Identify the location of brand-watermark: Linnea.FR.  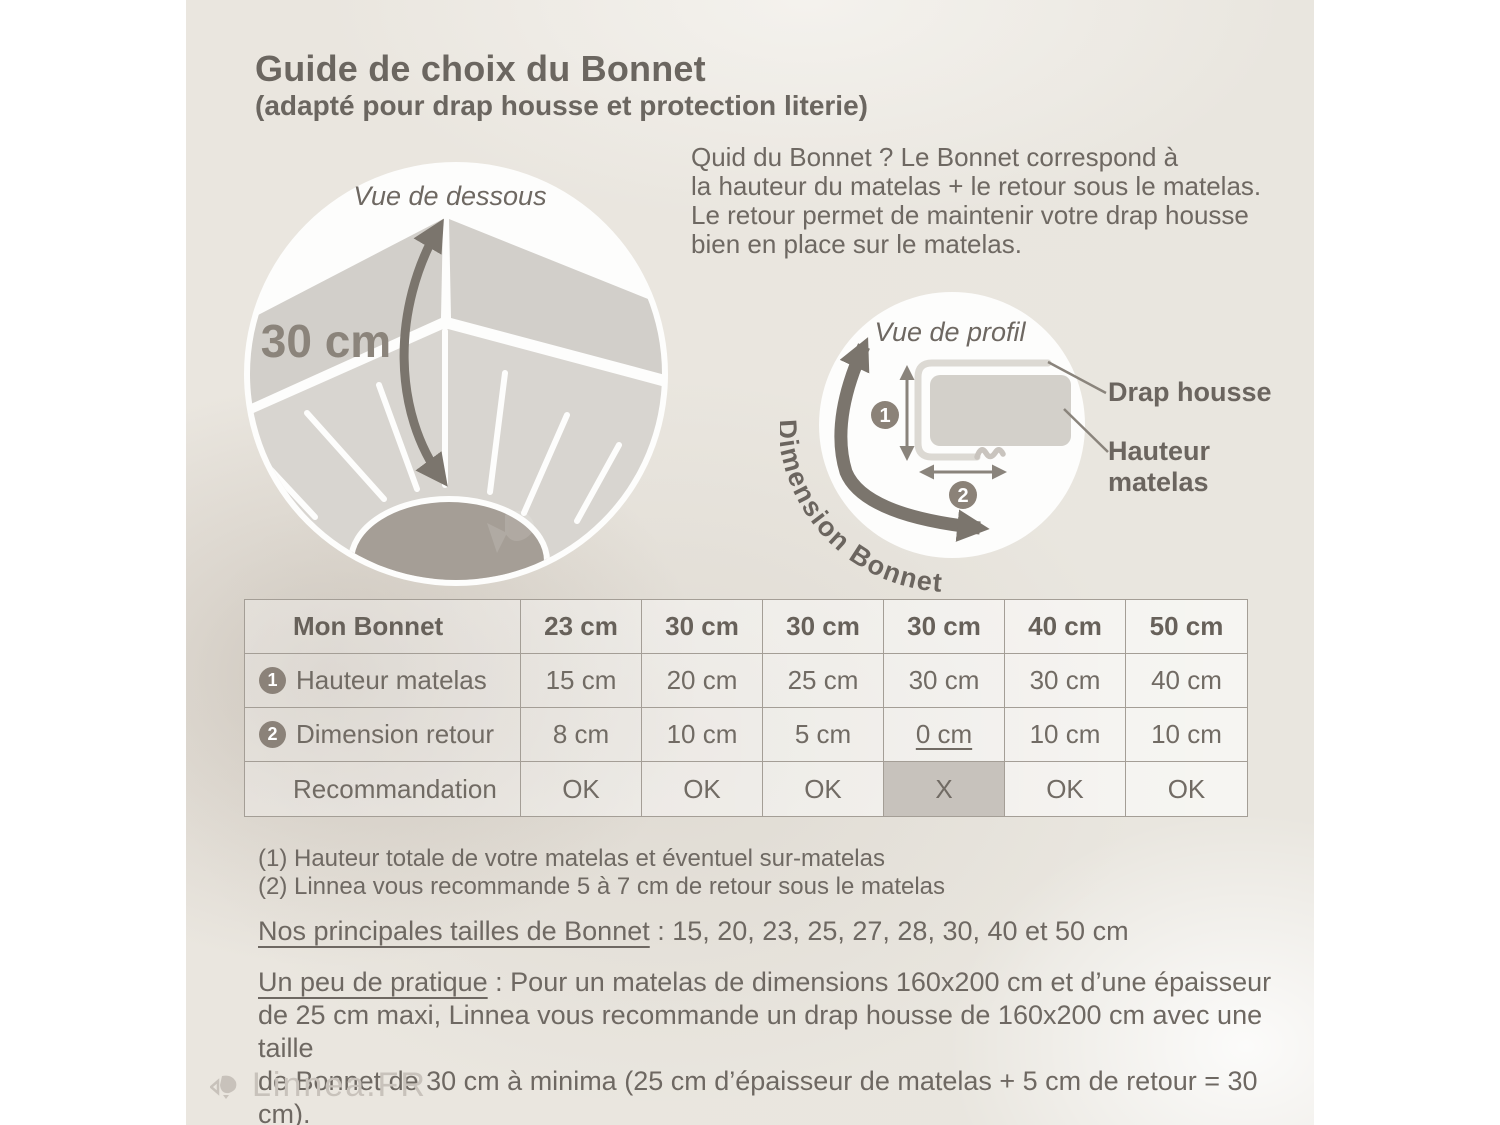
(318, 1085).